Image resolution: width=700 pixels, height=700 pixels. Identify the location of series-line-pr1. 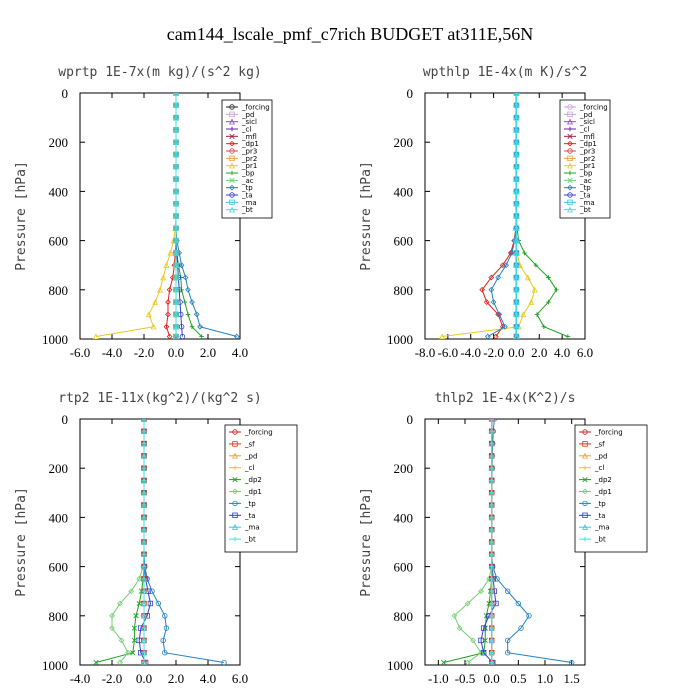
(136, 215).